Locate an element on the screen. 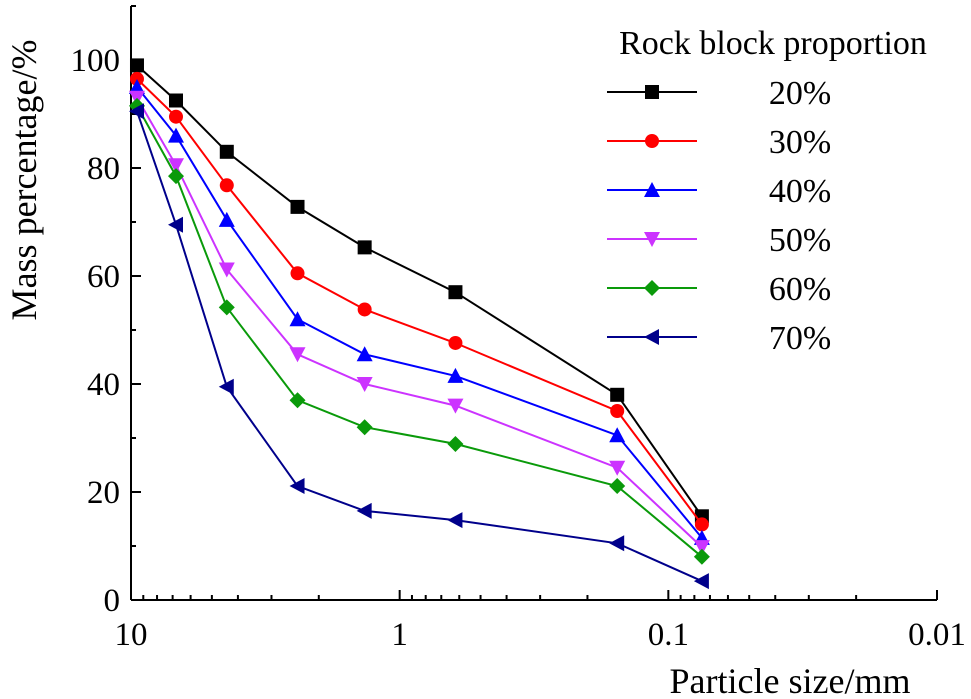 This screenshot has height=699, width=971. x-tick-label: 0.01 is located at coordinates (937, 635).